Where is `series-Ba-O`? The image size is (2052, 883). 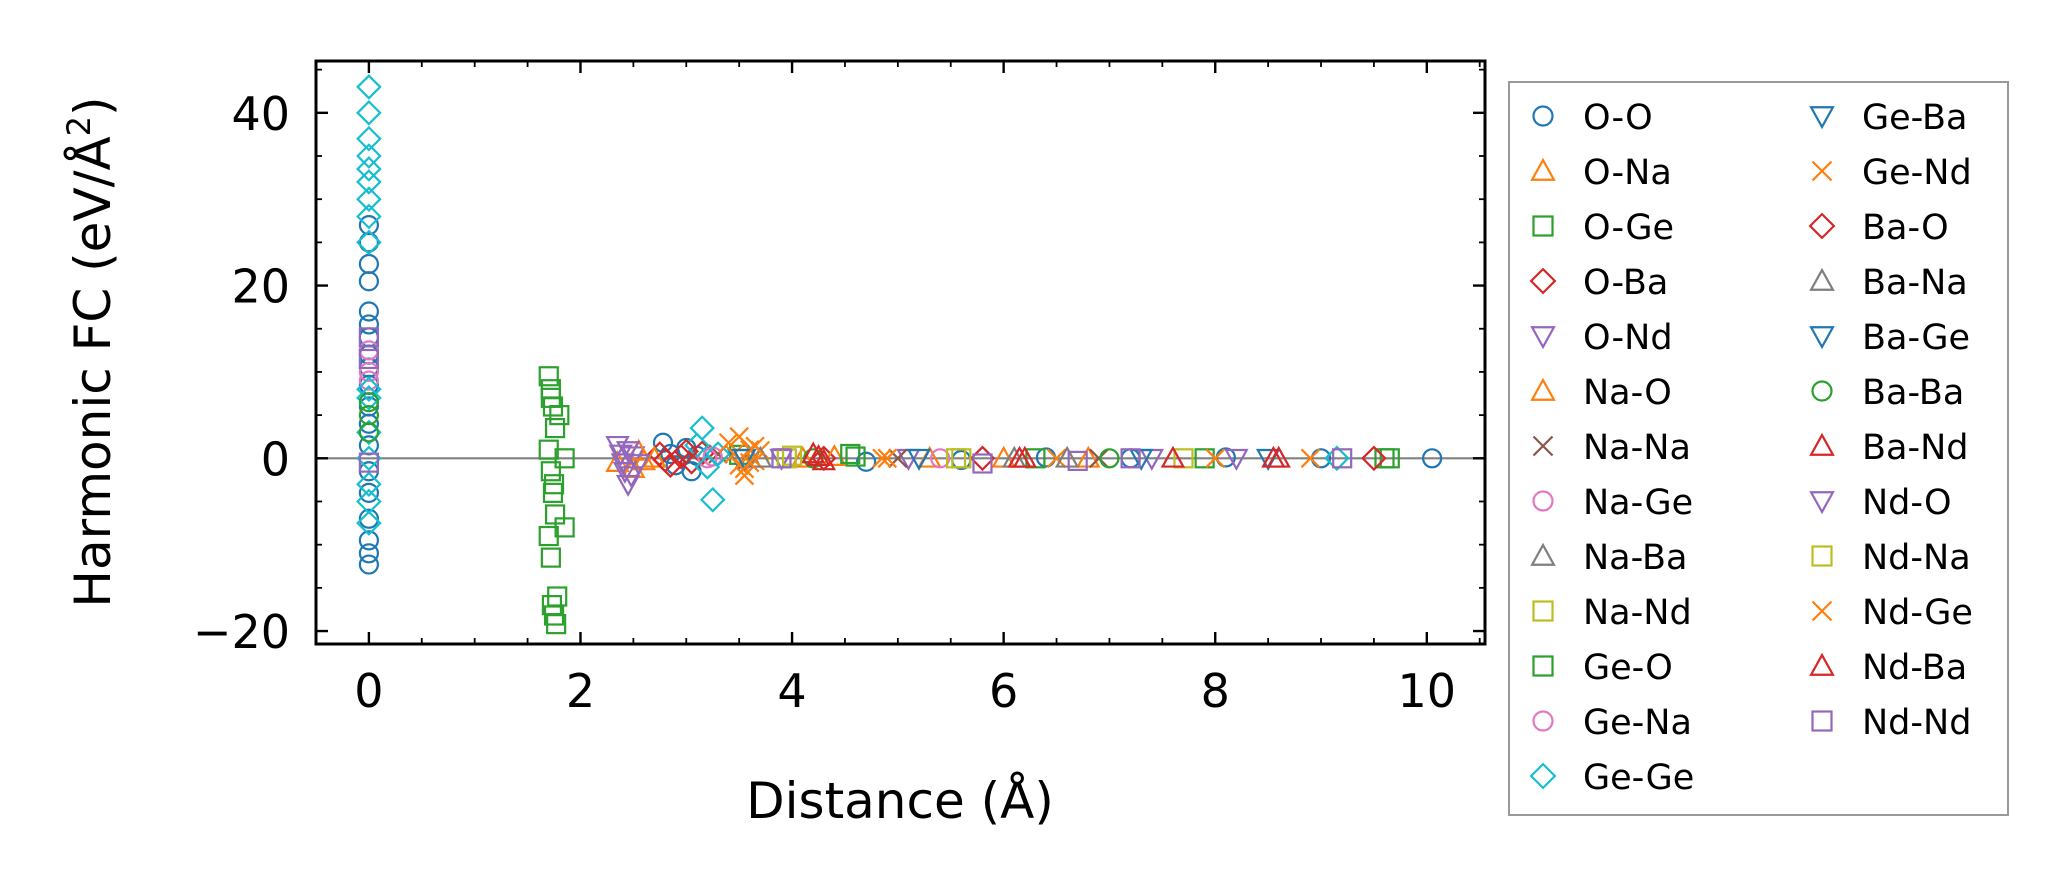 series-Ba-O is located at coordinates (1019, 455).